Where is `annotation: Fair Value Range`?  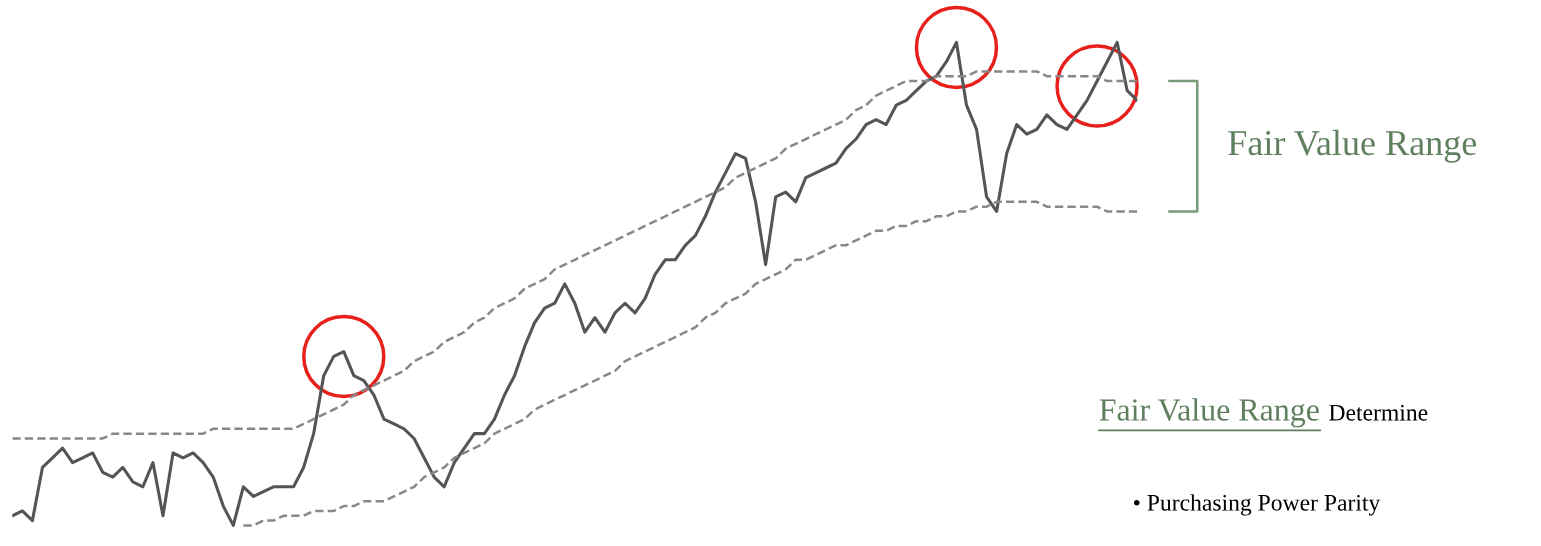 annotation: Fair Value Range is located at coordinates (1209, 413).